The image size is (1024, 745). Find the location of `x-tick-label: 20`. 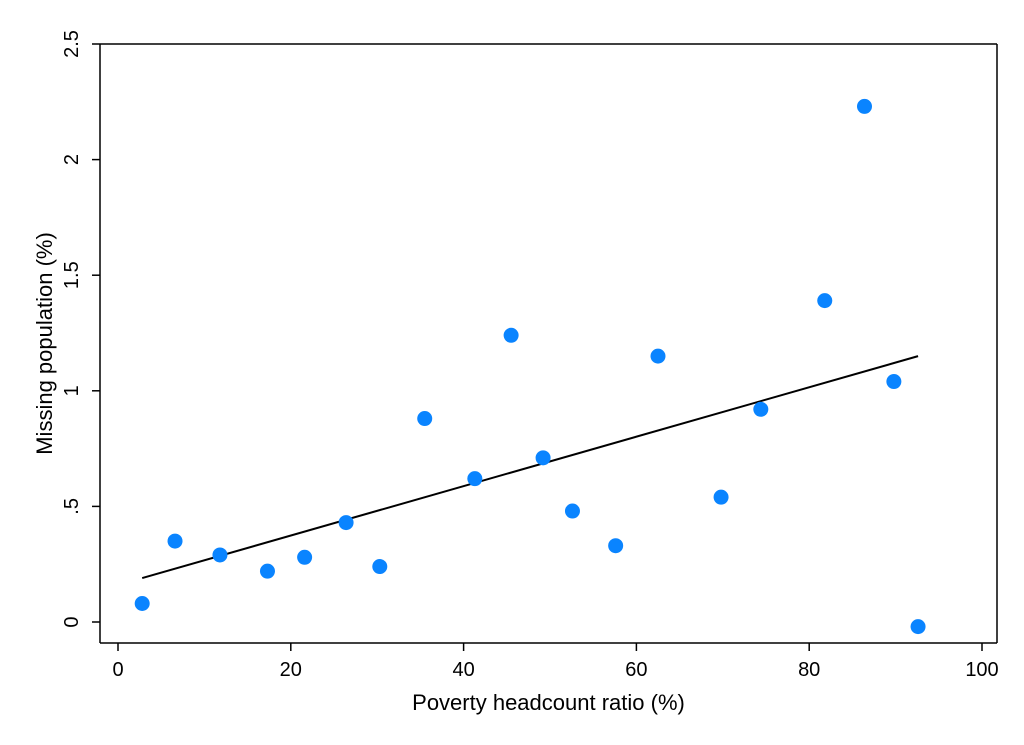

x-tick-label: 20 is located at coordinates (291, 670).